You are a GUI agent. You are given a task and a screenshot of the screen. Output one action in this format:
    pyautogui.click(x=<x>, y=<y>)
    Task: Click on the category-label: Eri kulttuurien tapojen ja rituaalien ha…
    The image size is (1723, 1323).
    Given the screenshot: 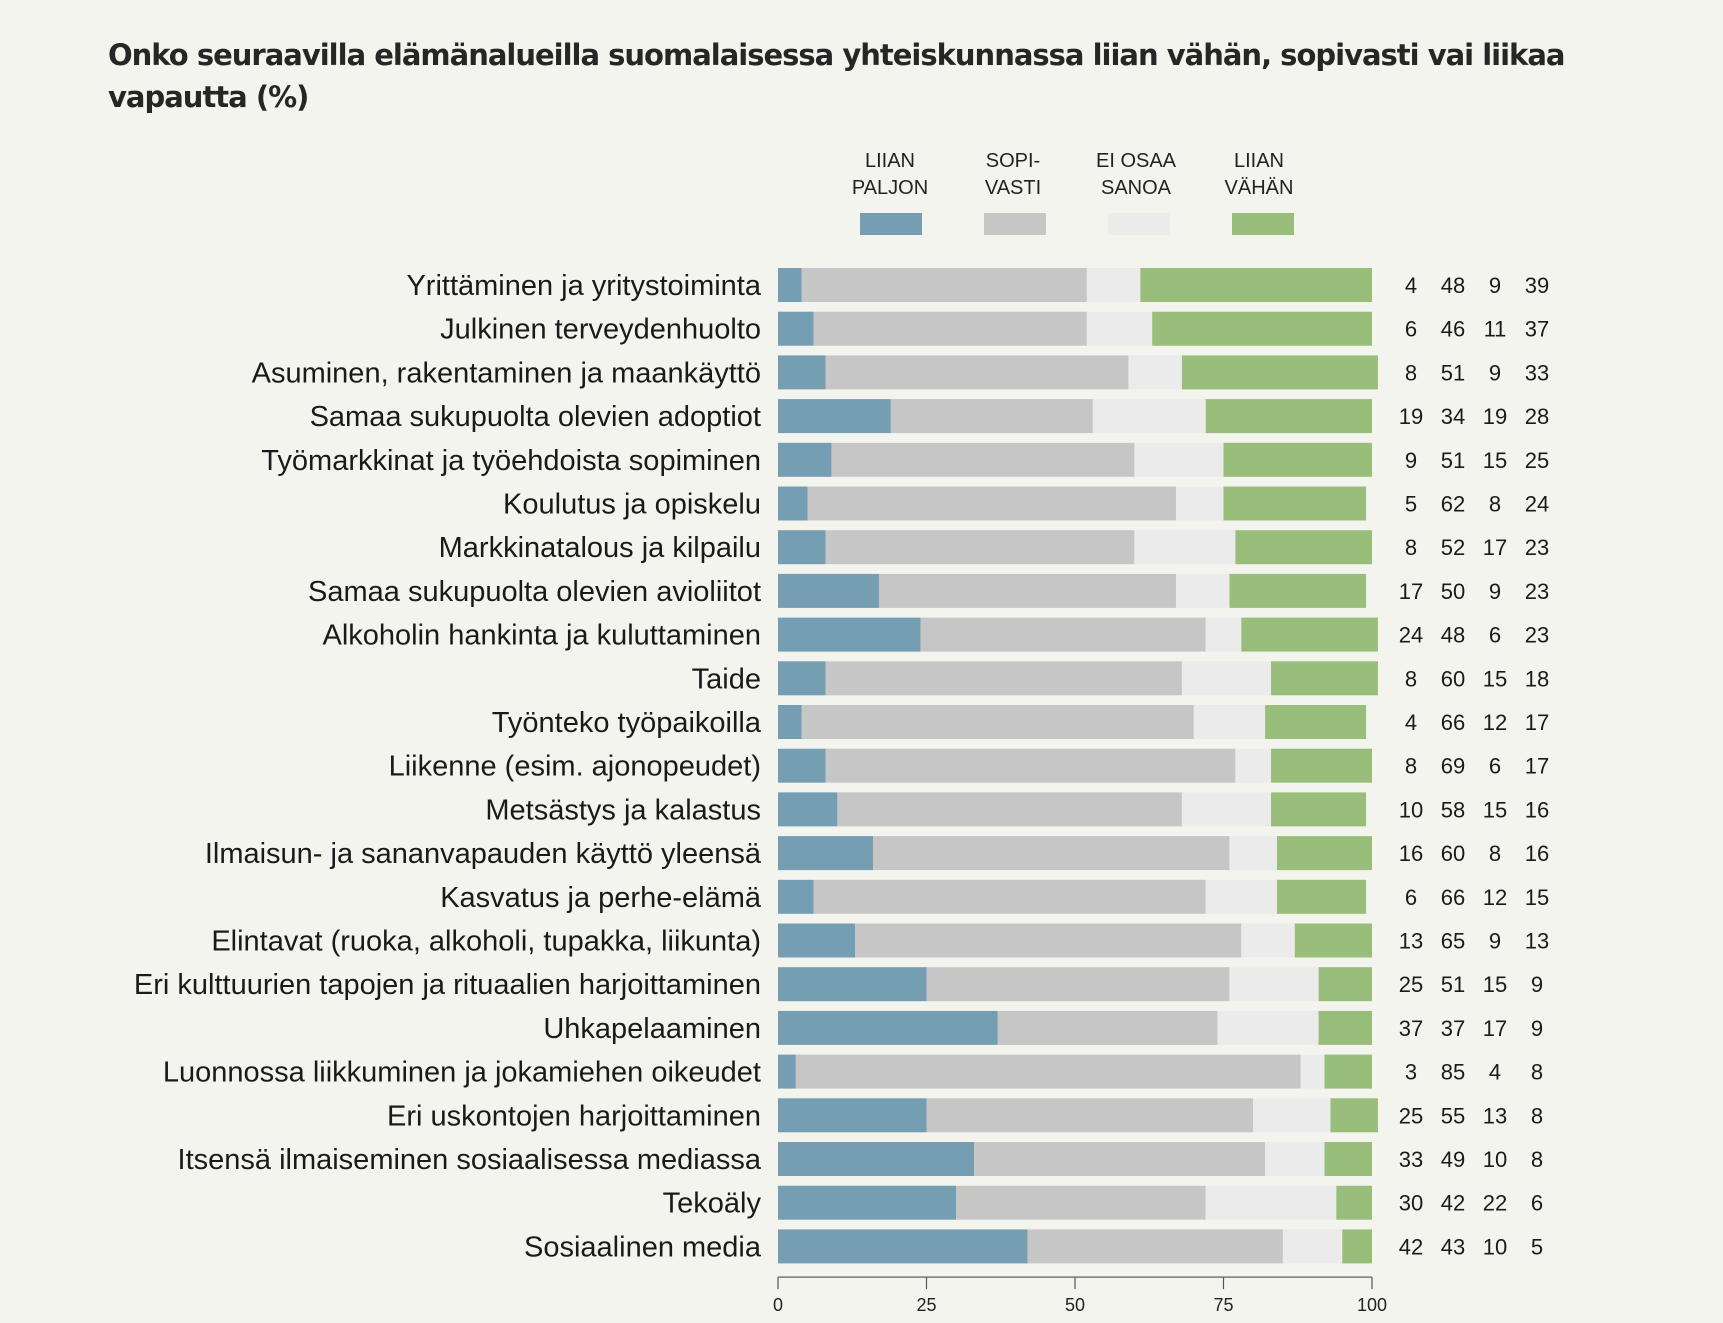 What is the action you would take?
    pyautogui.click(x=447, y=985)
    